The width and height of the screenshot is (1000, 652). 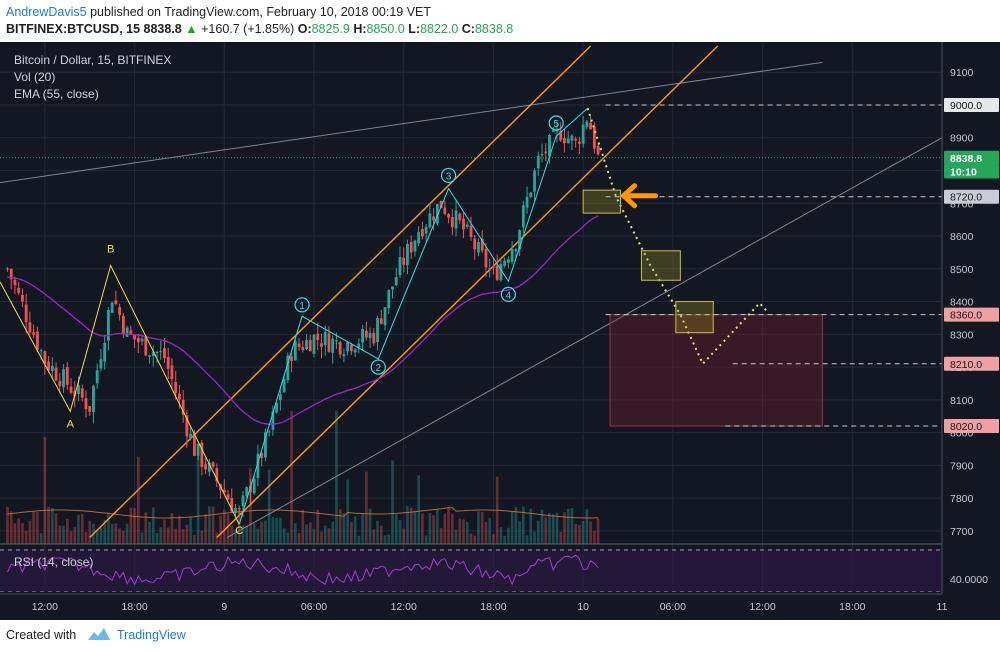 I want to click on price-tick-label: 8500, so click(x=962, y=270).